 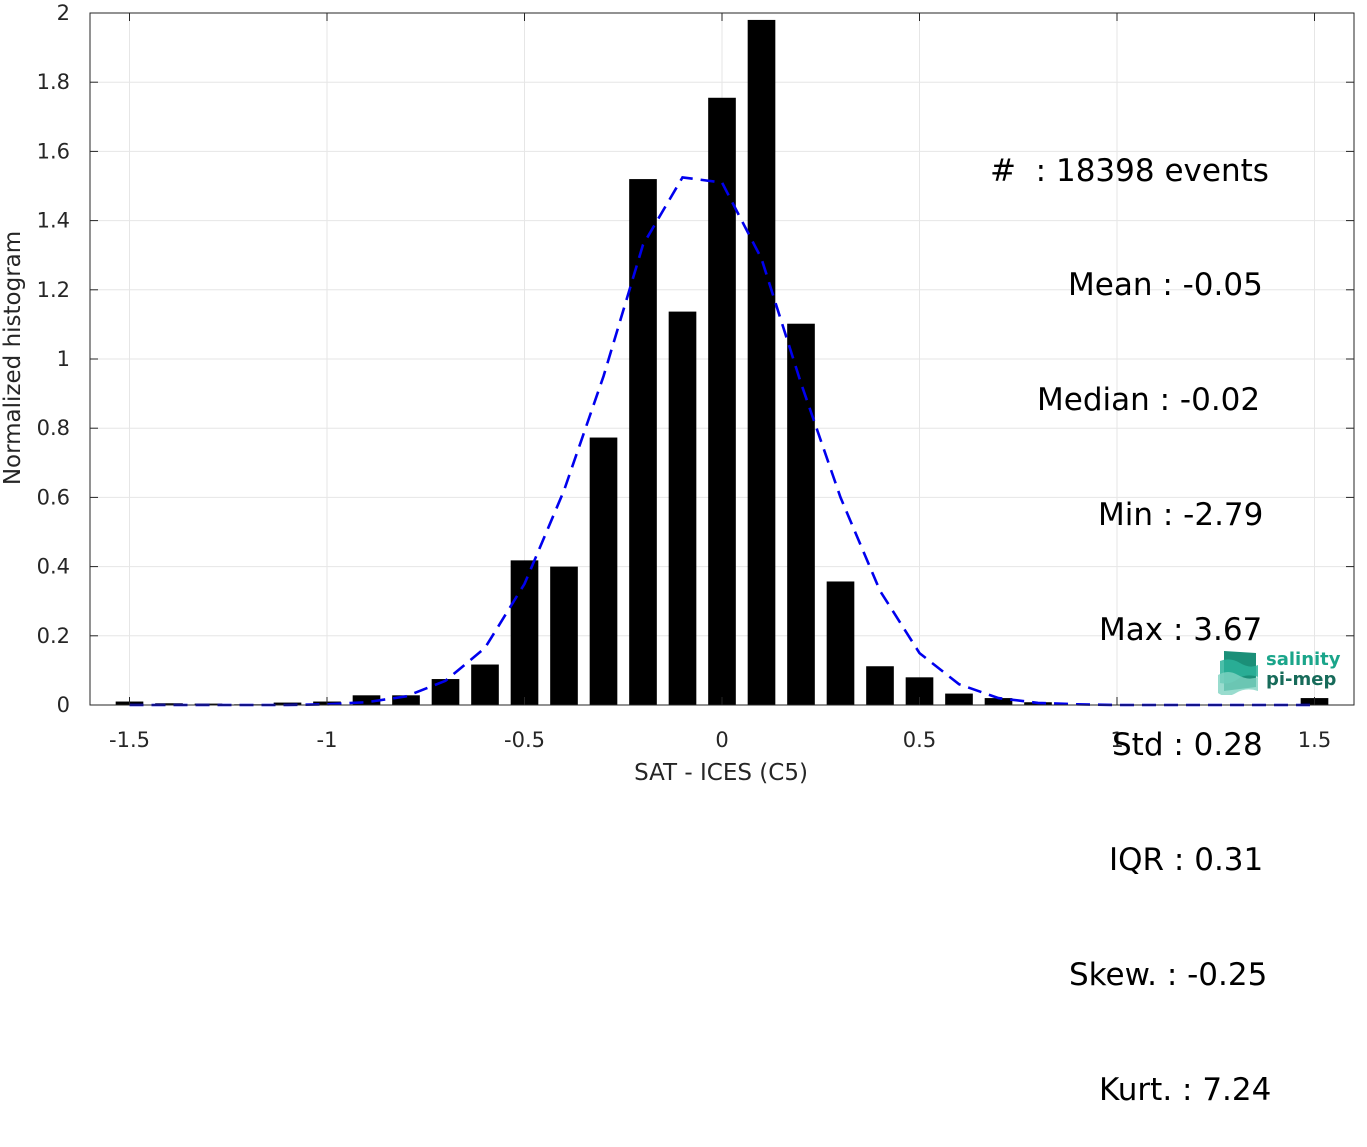 I want to click on x-tick-label: 1.5, so click(x=1314, y=740).